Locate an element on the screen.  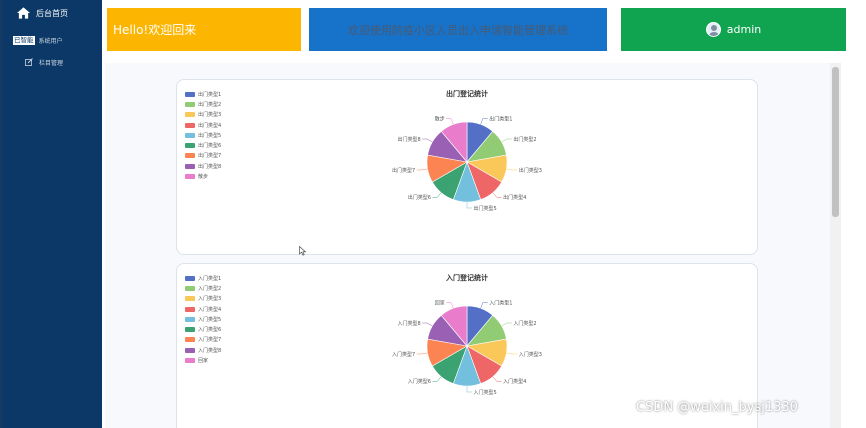
legend-entry: 入门类型4 is located at coordinates (215, 309).